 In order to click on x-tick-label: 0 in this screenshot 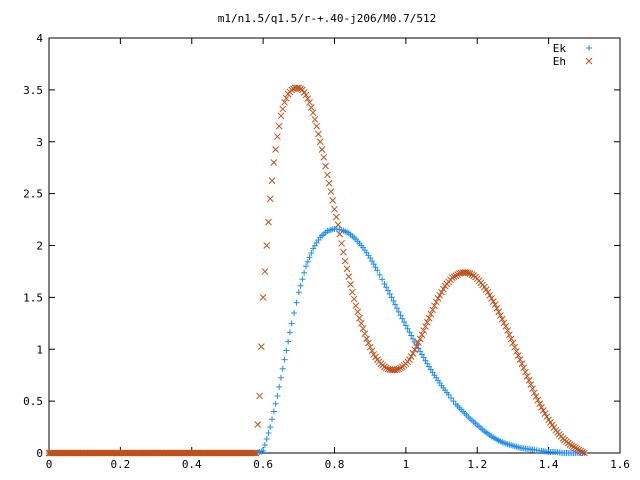, I will do `click(49, 464)`.